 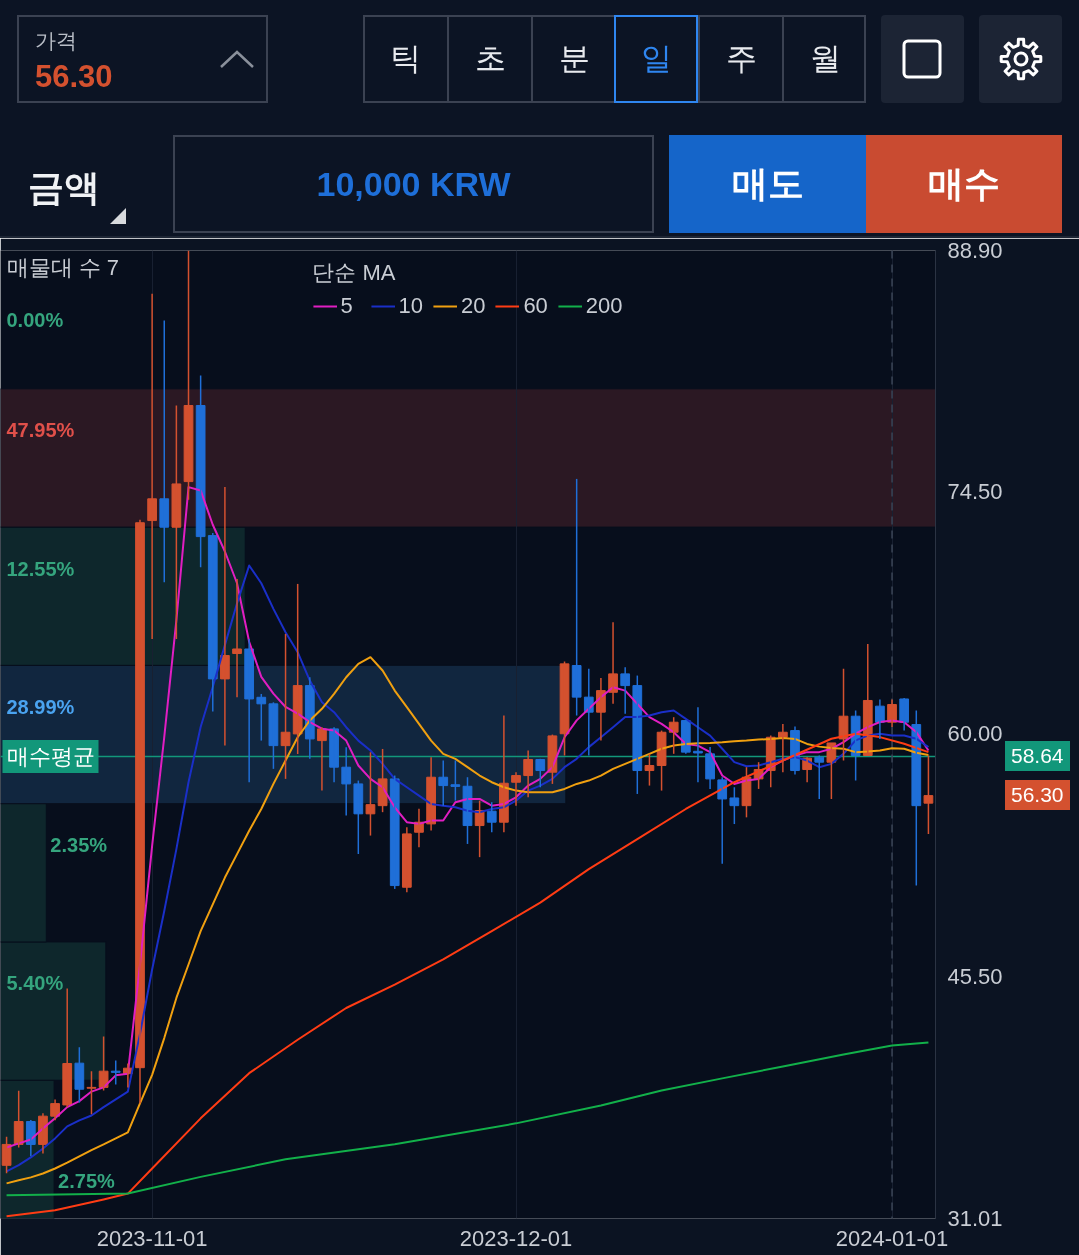 What do you see at coordinates (413, 184) in the screenshot?
I see `text: 10,000 KRW` at bounding box center [413, 184].